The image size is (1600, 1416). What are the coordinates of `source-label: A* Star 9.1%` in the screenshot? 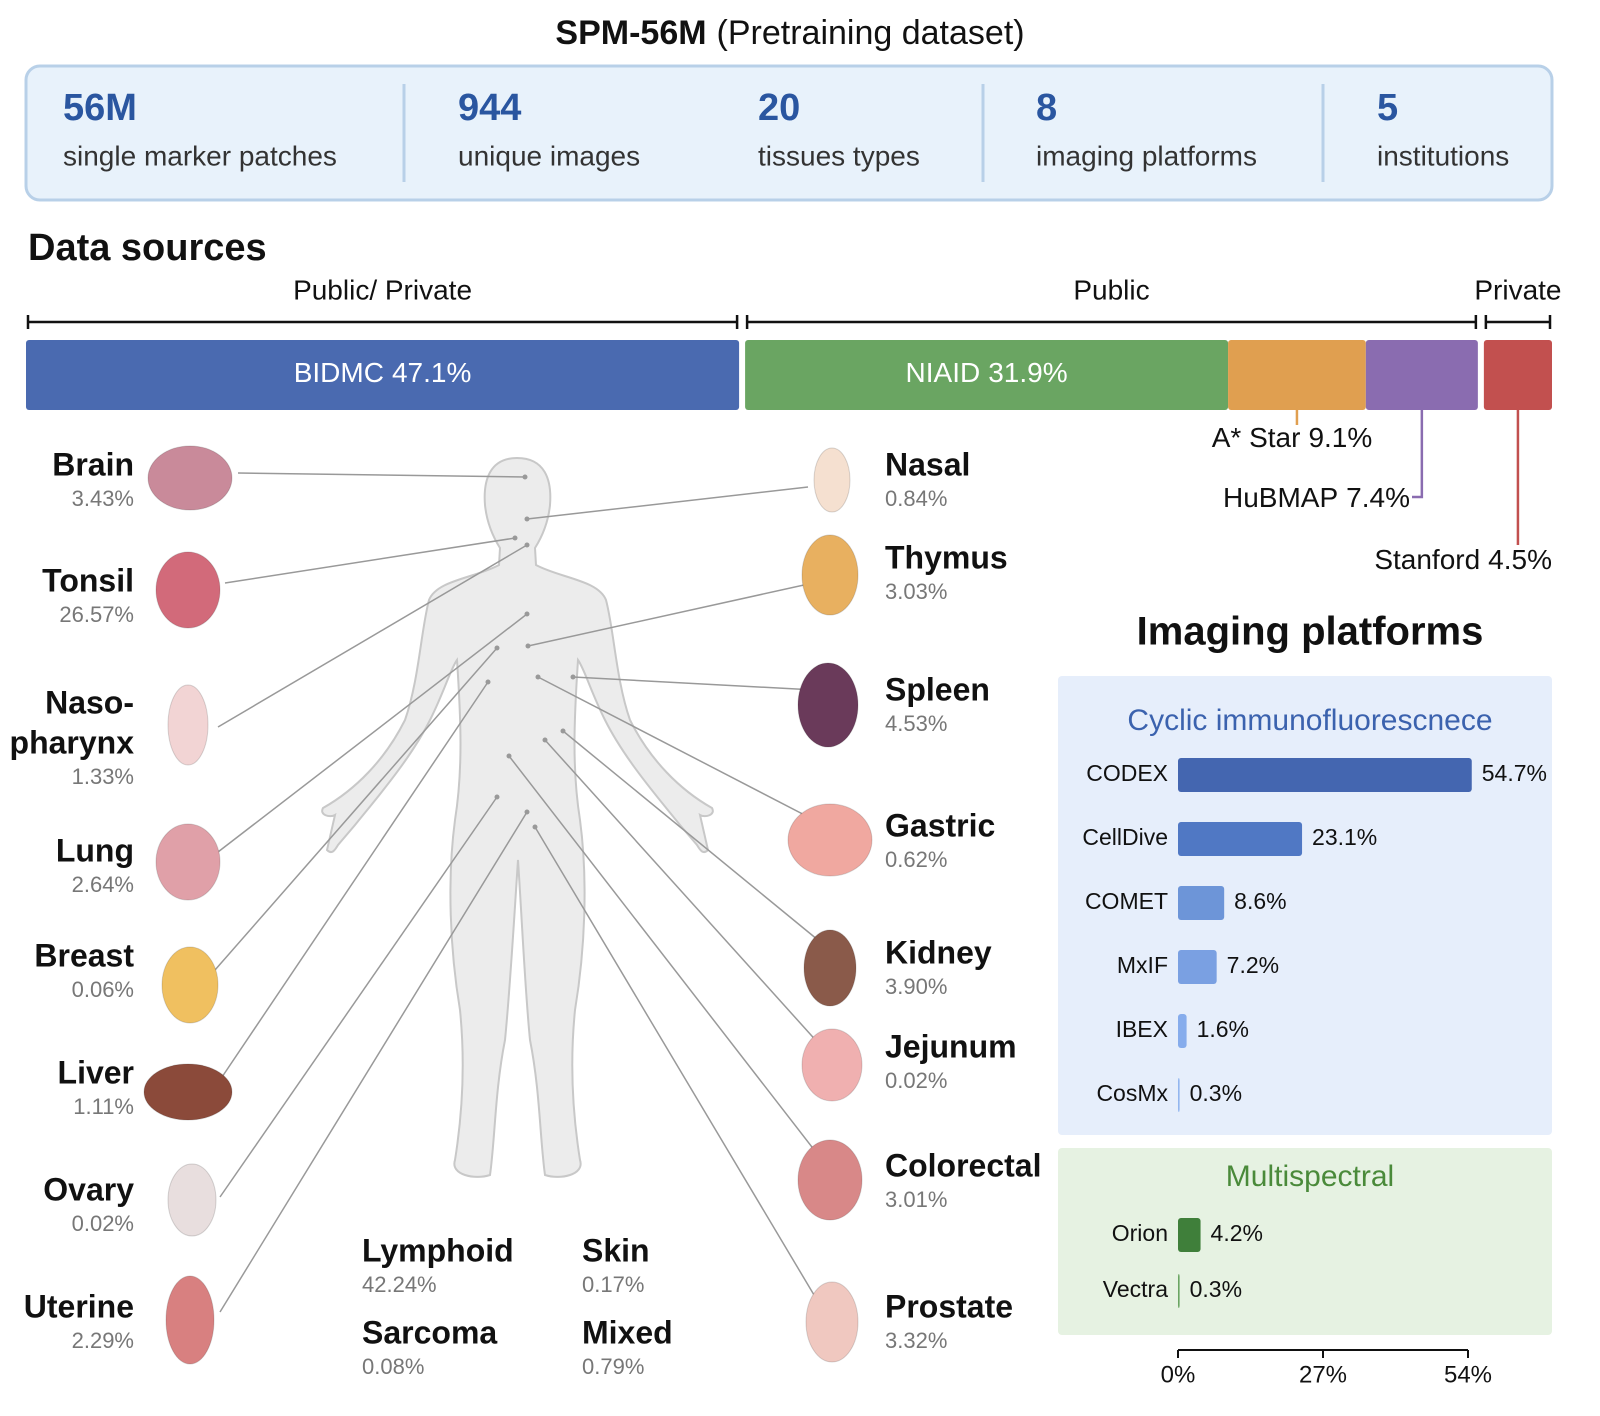 It's located at (1292, 437).